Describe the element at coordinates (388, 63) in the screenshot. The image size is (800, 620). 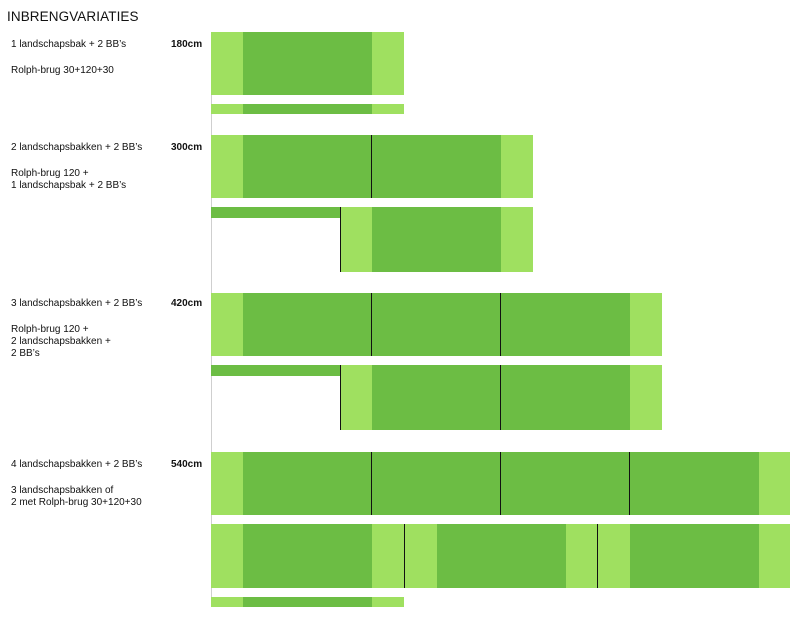
I see `v1-module-3-end-piece` at that location.